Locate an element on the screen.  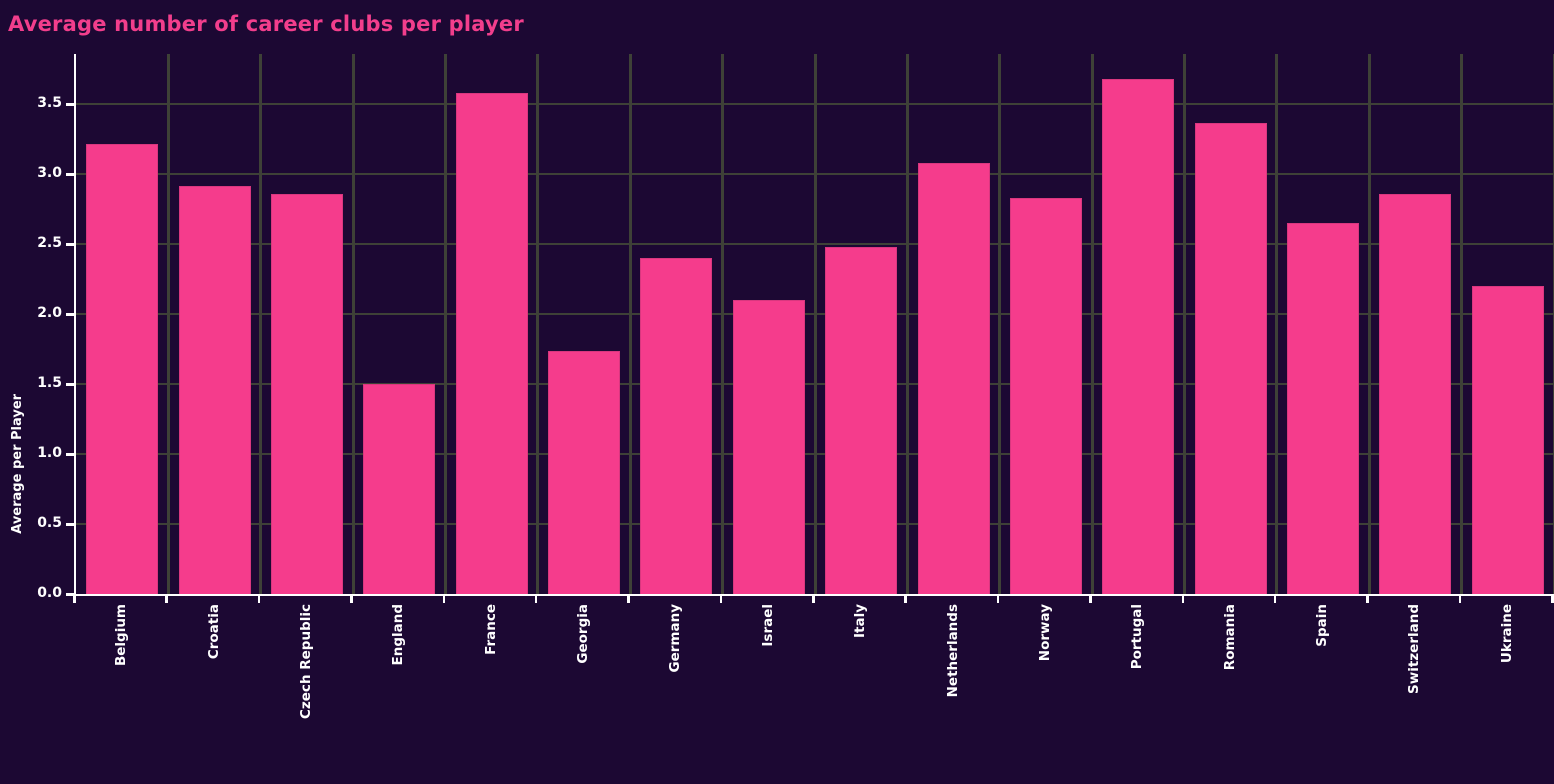
x-label-czech-republic: Czech Republic is located at coordinates (306, 661).